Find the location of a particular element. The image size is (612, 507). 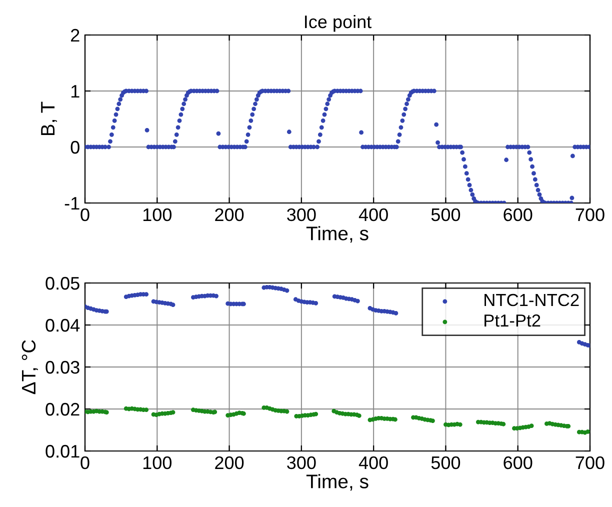

y-tick-label: 0.01 is located at coordinates (63, 451).